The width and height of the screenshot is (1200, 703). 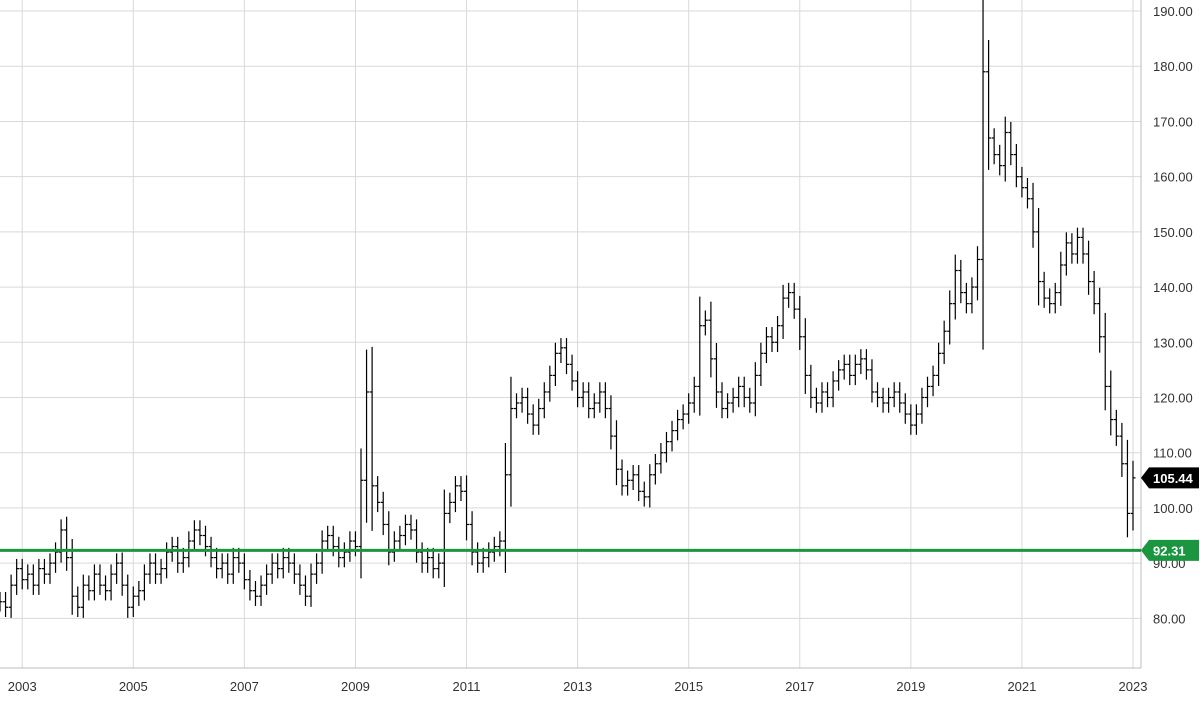 I want to click on x-tick-label: 2011, so click(x=467, y=686).